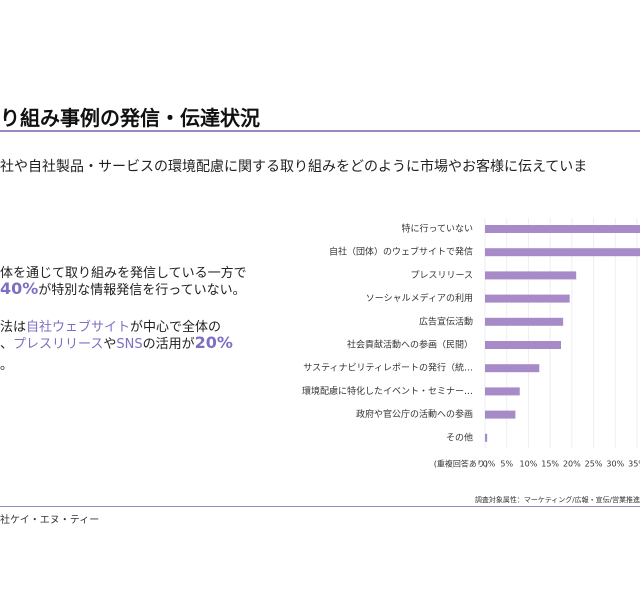 This screenshot has width=640, height=595. I want to click on text: が中心で全体の, so click(176, 327).